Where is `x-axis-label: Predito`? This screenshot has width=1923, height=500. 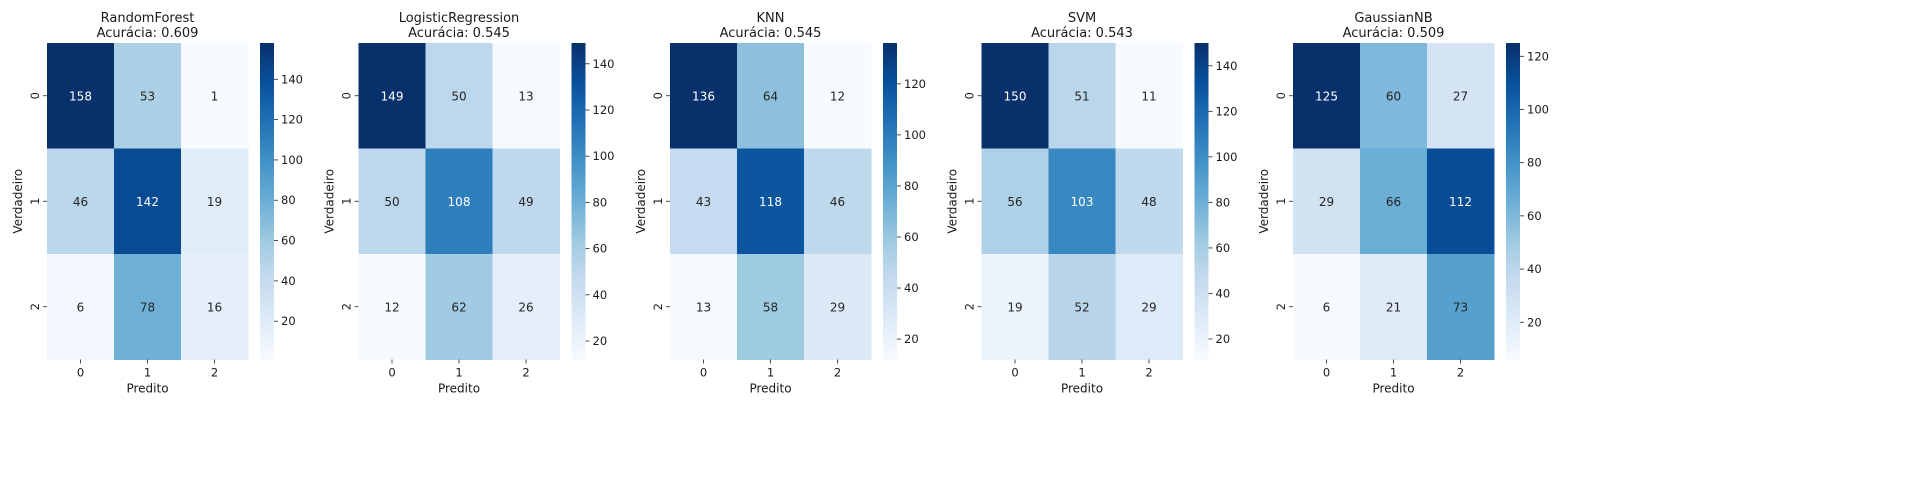
x-axis-label: Predito is located at coordinates (770, 389).